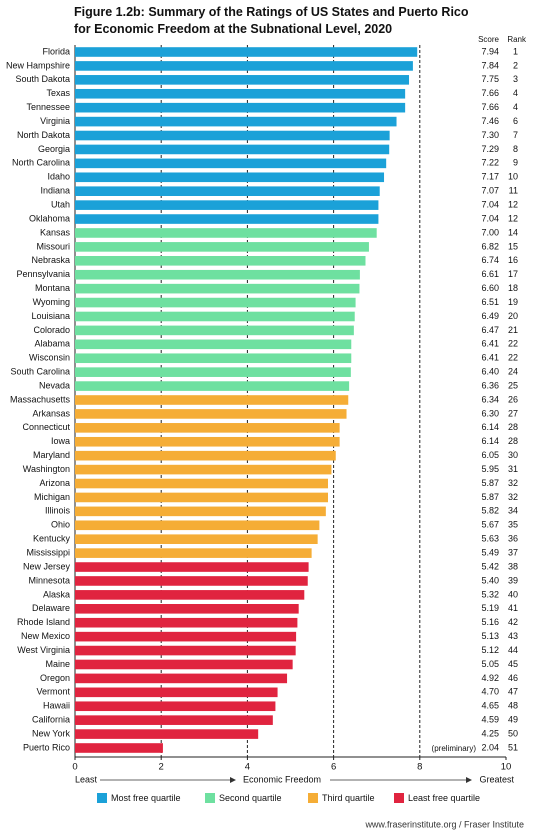  I want to click on value-label: 5.19, so click(490, 608).